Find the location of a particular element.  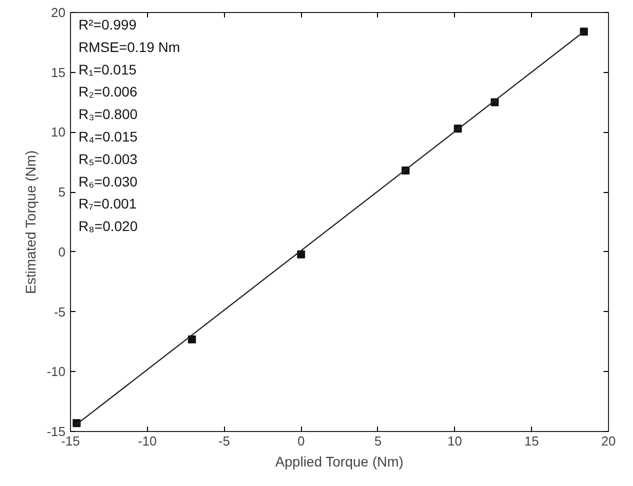

annotation: R₇=0.001 is located at coordinates (107, 204).